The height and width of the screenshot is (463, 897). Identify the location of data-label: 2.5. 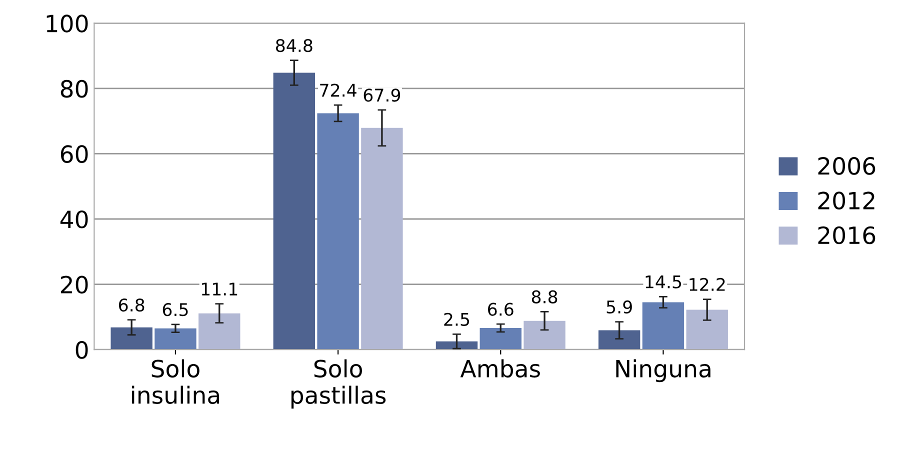
(457, 319).